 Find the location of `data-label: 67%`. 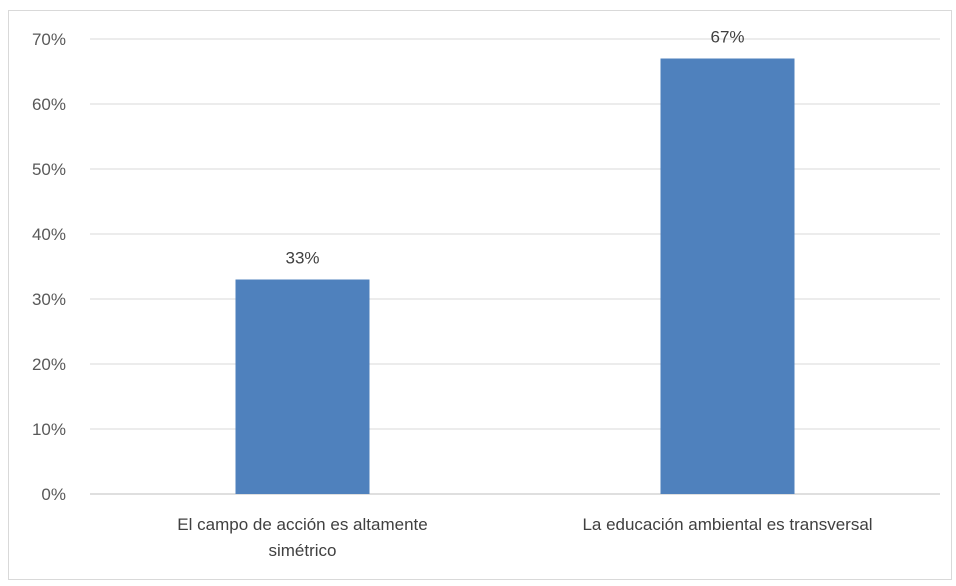

data-label: 67% is located at coordinates (727, 37).